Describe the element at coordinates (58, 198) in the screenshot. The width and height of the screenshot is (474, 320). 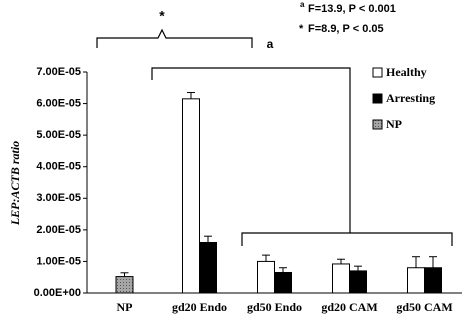
I see `y-tick-label: 3.00E-05` at that location.